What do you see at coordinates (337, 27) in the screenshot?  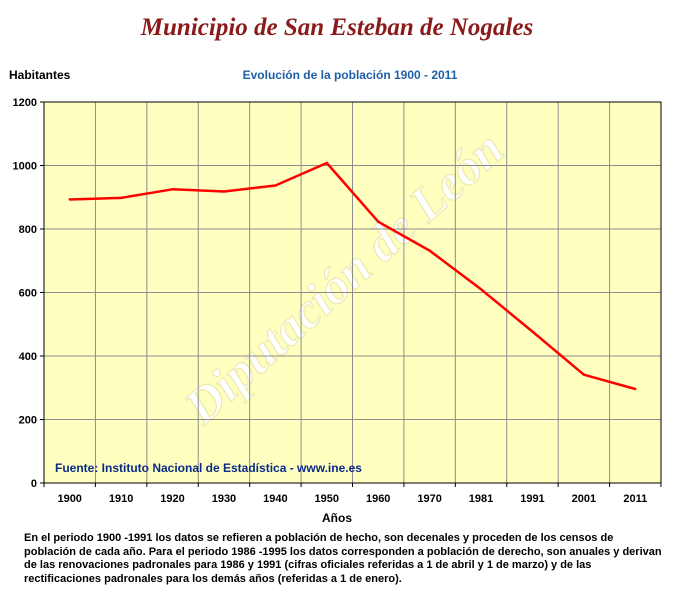 I see `page-title: Municipio de San Esteban de Nogales` at bounding box center [337, 27].